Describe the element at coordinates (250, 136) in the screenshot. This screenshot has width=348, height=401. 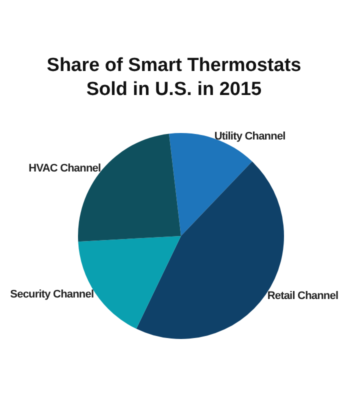
I see `slice-label: Utility Channel` at that location.